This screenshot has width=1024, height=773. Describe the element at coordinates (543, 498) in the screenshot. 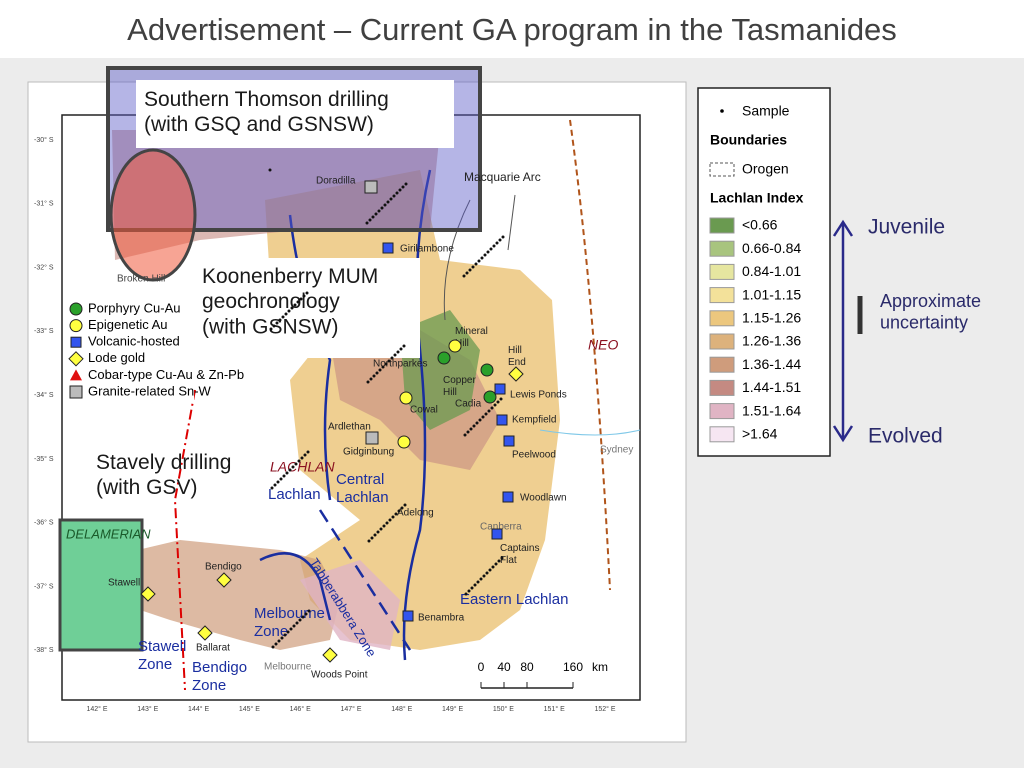

I see `place-label: Woodlawn` at that location.